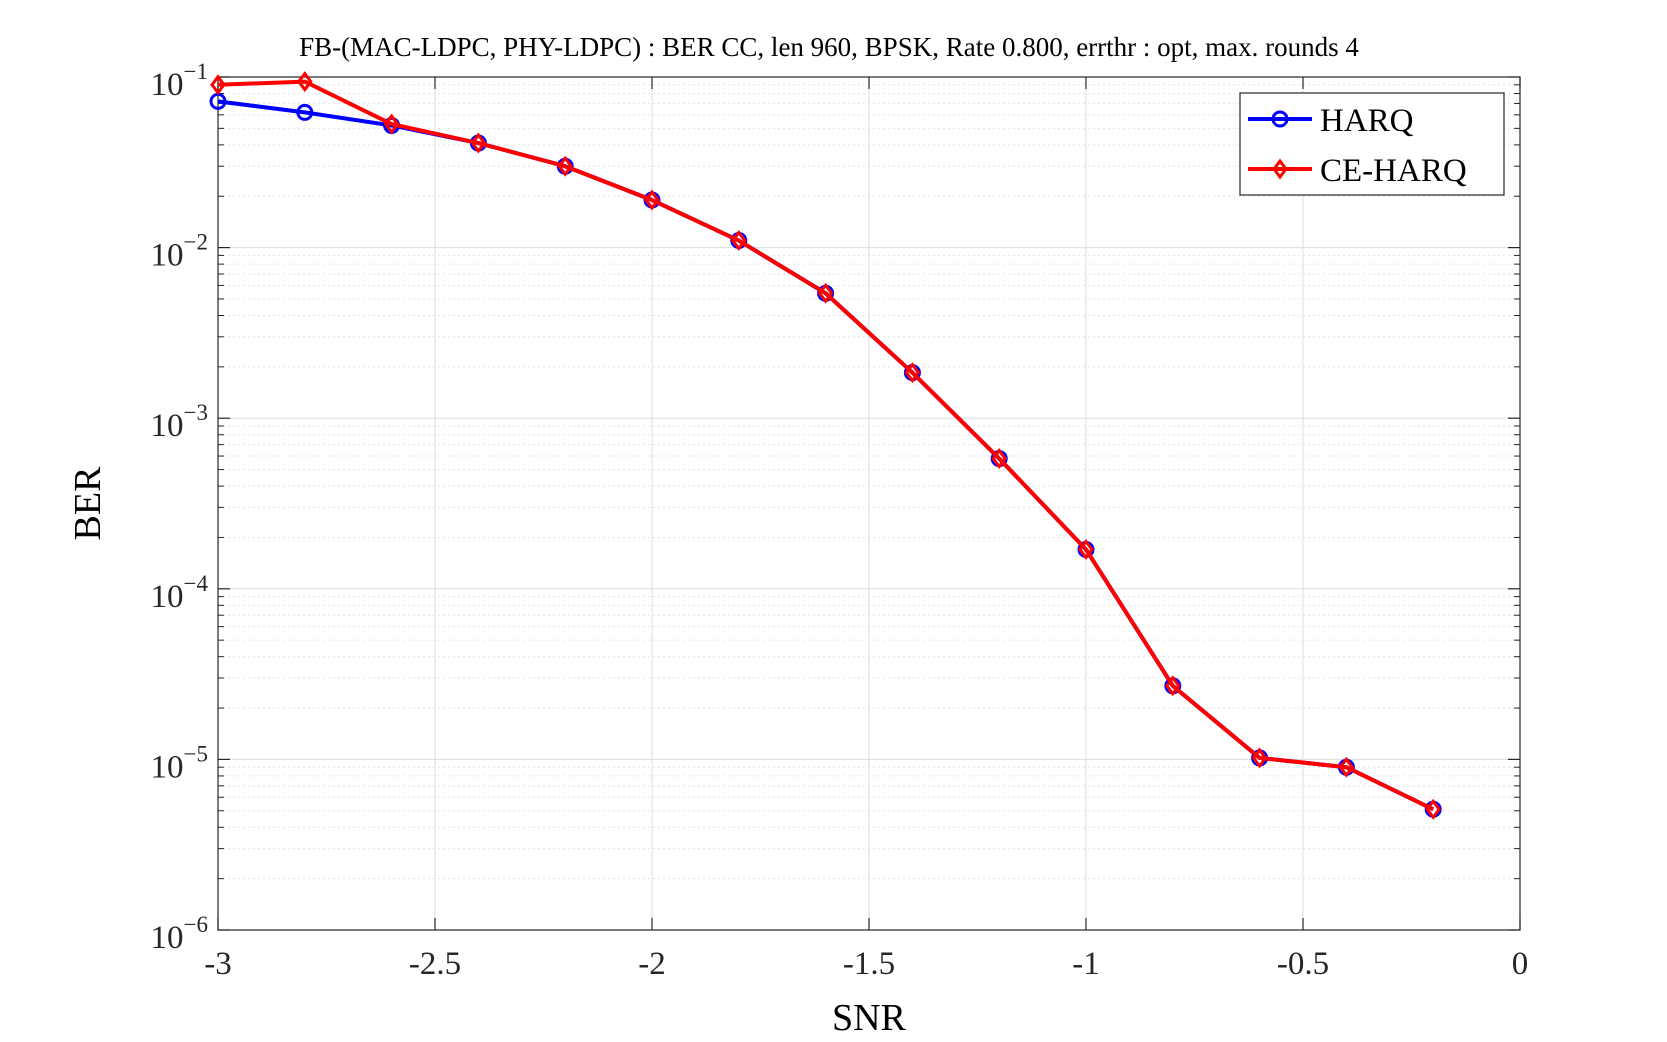 The height and width of the screenshot is (1042, 1667). Describe the element at coordinates (88, 503) in the screenshot. I see `y-axis-label: BER` at that location.